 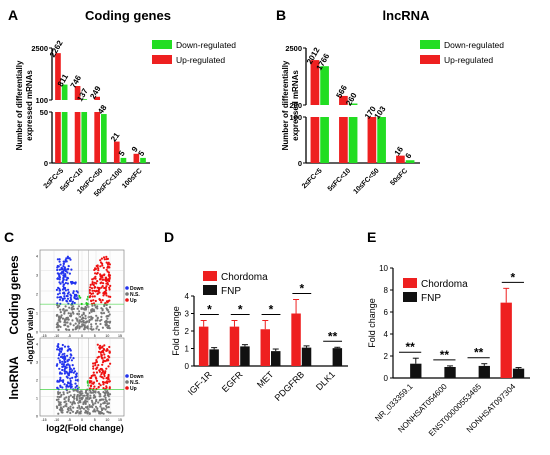 I want to click on c1-y-tick-label: 4, so click(x=37, y=257).